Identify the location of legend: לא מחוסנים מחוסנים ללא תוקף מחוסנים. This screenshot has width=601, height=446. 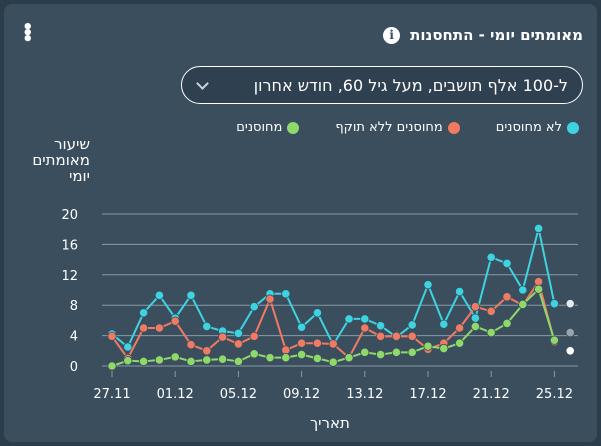
(407, 127).